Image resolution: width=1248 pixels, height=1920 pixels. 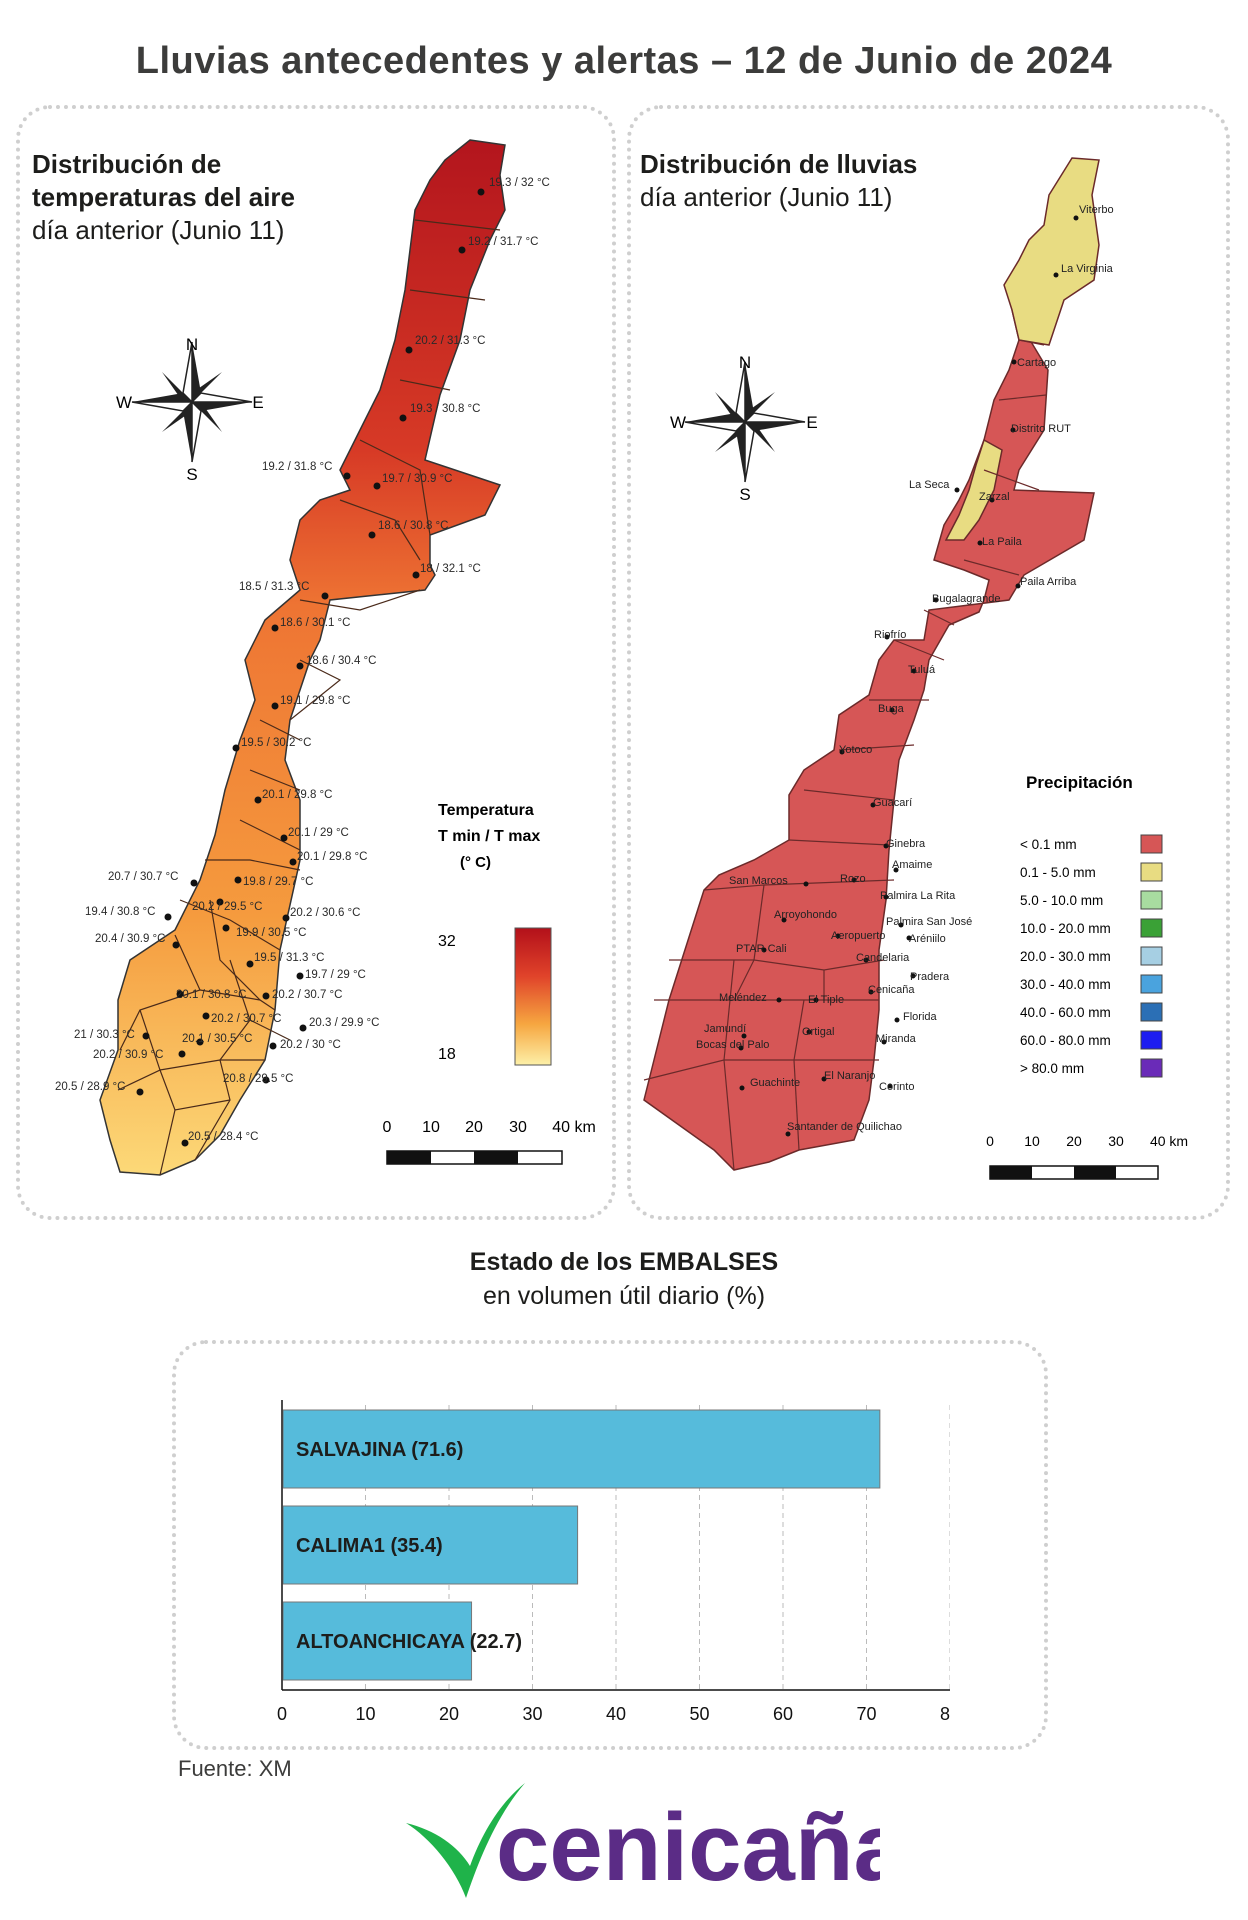 I want to click on svg-text: 10.0 - 20.0 mm, so click(x=1065, y=928).